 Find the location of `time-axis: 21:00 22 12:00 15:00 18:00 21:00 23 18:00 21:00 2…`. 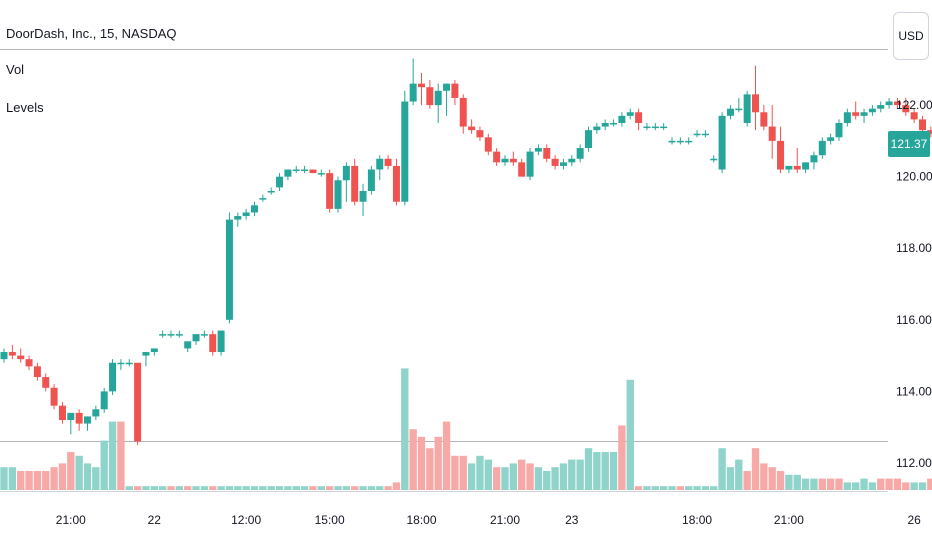

time-axis: 21:00 22 12:00 15:00 18:00 21:00 23 18:00 21:00 2… is located at coordinates (488, 520).